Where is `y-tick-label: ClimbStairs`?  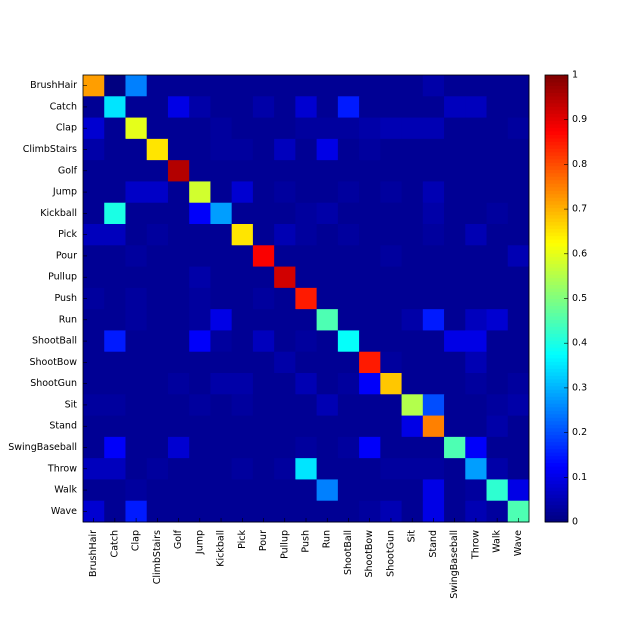 y-tick-label: ClimbStairs is located at coordinates (50, 149).